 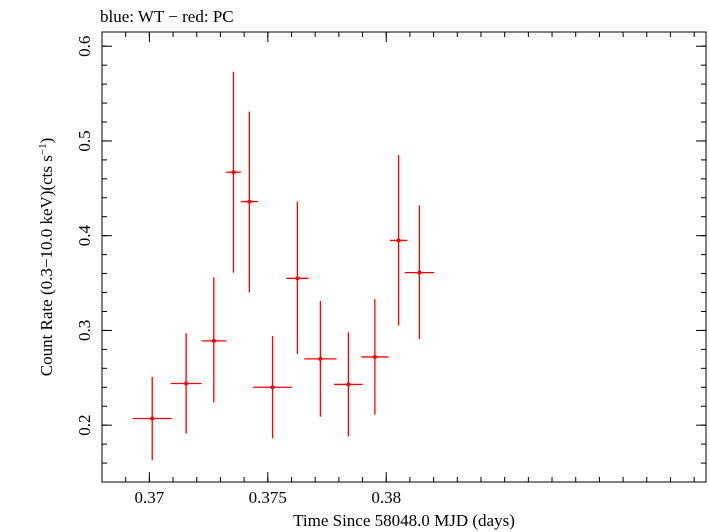 What do you see at coordinates (386, 497) in the screenshot?
I see `x-tick-label: 0.38` at bounding box center [386, 497].